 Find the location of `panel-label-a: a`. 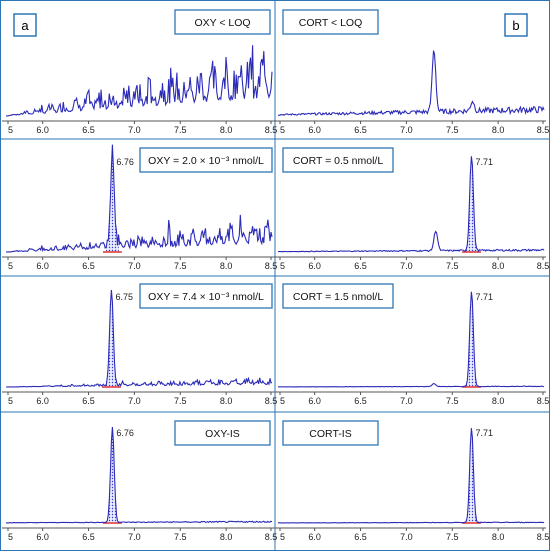

panel-label-a: a is located at coordinates (25, 25).